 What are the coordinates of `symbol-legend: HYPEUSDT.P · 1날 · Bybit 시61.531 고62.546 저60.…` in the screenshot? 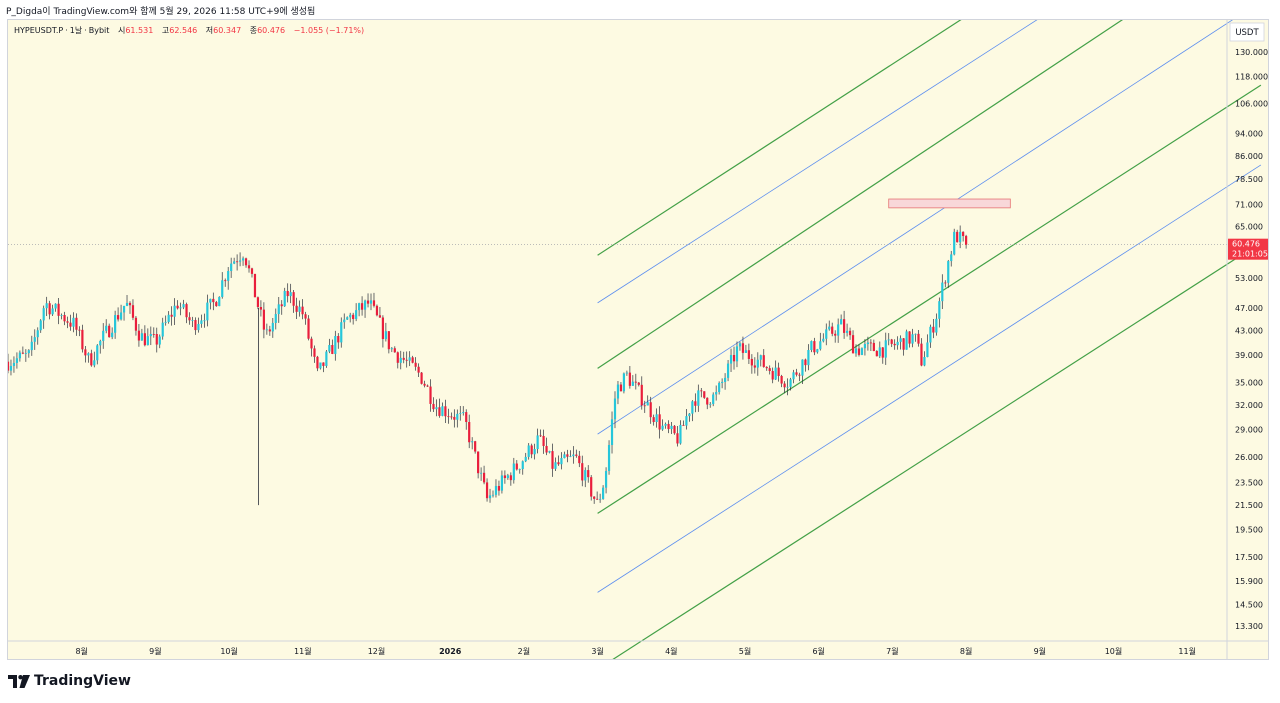 It's located at (189, 30).